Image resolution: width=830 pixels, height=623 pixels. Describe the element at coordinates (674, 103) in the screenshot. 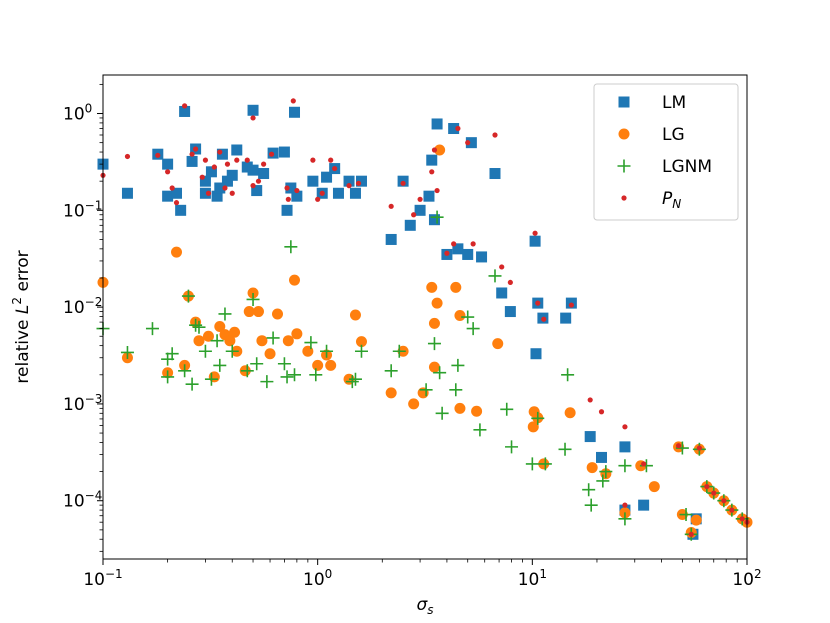

I see `legend-label: LM` at that location.